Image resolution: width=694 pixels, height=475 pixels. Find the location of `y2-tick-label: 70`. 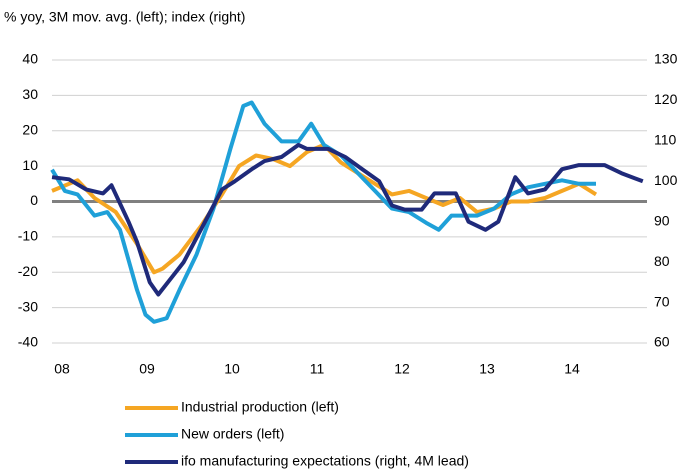

y2-tick-label: 70 is located at coordinates (662, 301).